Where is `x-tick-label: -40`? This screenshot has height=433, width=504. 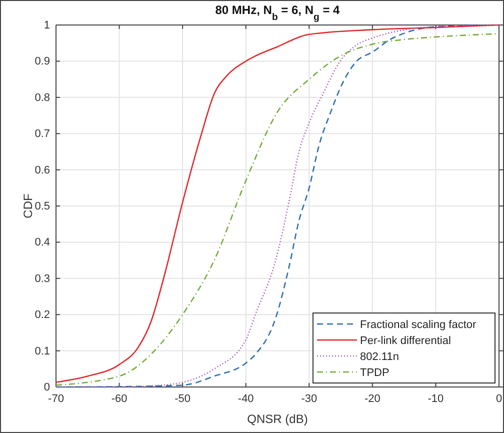 x-tick-label: -40 is located at coordinates (246, 398).